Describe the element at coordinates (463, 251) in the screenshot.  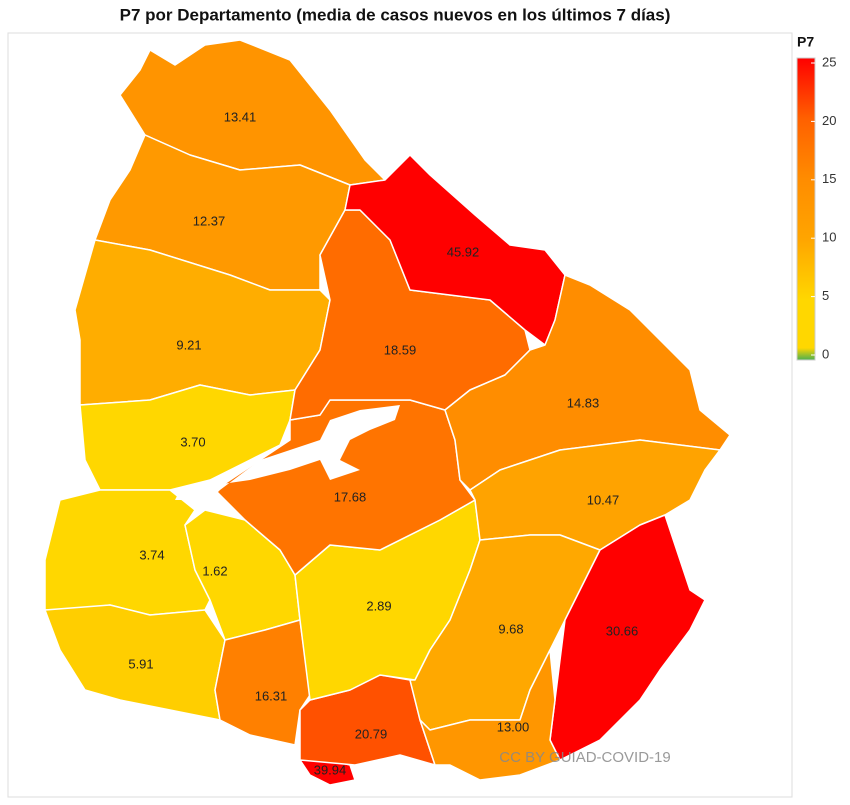
I see `value-label: 45.92` at that location.